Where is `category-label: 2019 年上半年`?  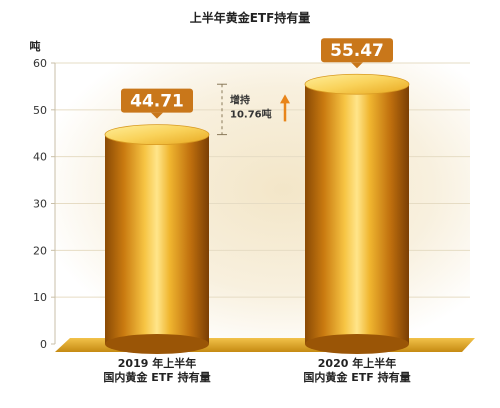
category-label: 2019 年上半年 is located at coordinates (157, 363).